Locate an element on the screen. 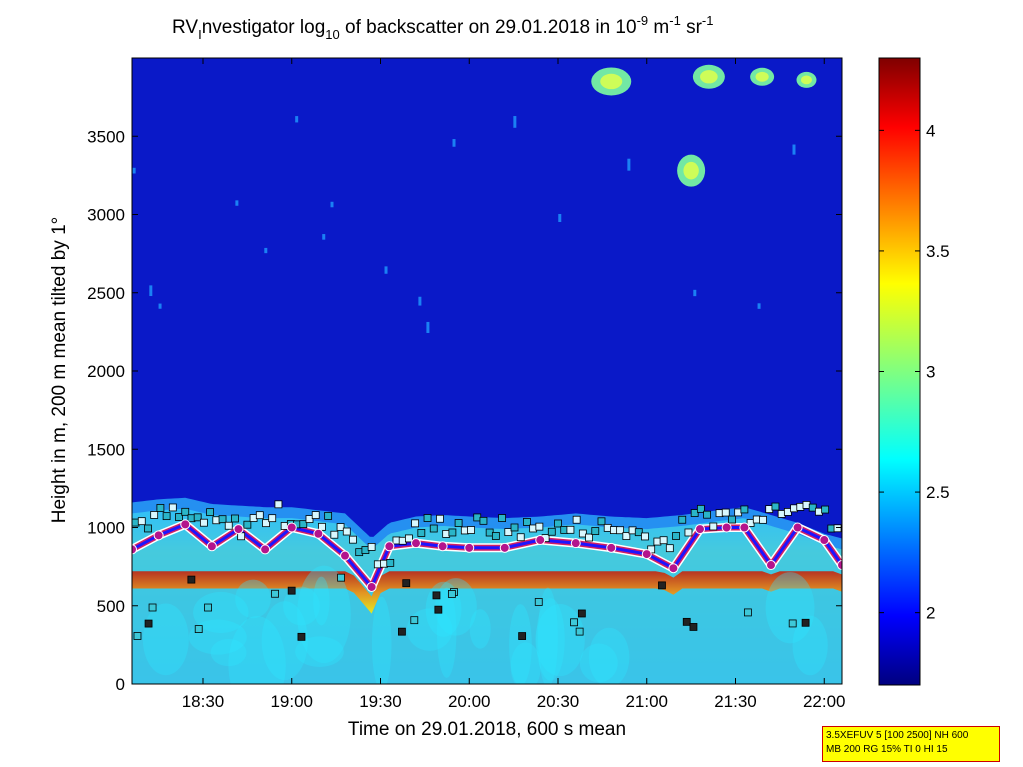  x-tick-label: 19:00 is located at coordinates (291, 701).